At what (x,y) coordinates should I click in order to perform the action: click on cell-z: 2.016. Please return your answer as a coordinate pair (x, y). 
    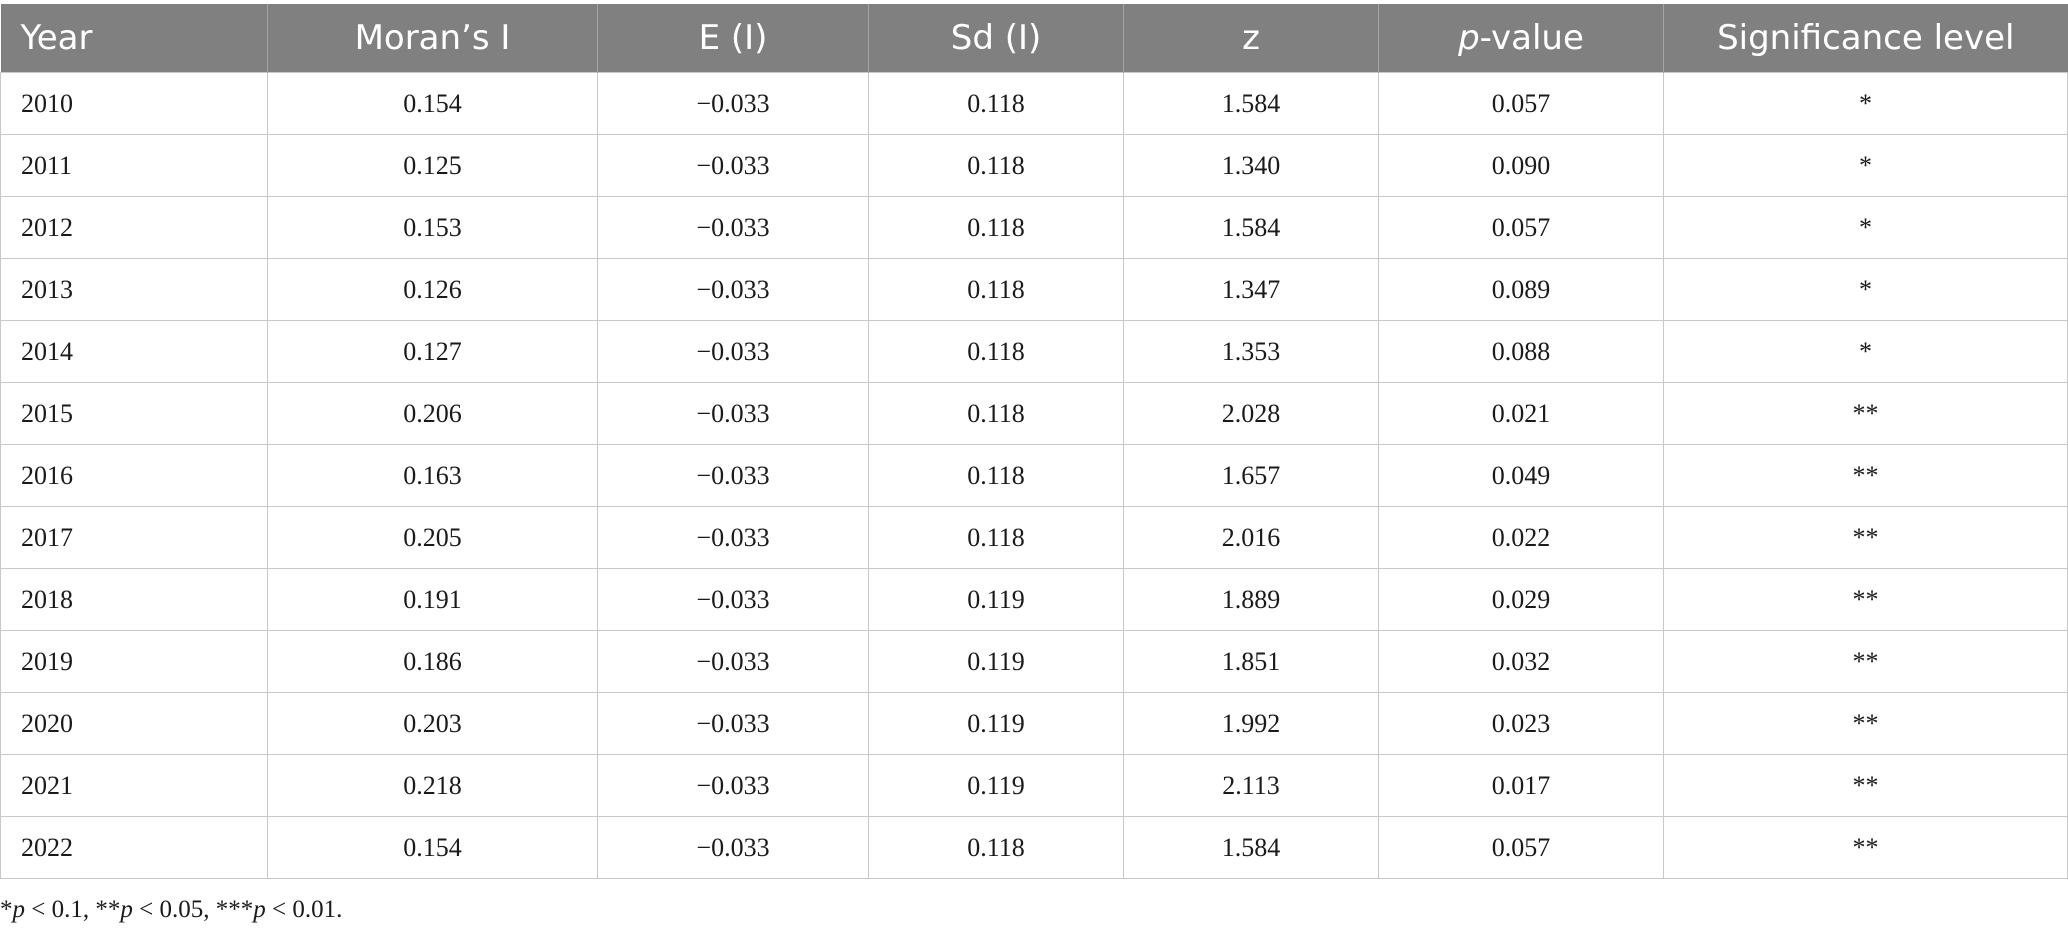
    Looking at the image, I should click on (1251, 537).